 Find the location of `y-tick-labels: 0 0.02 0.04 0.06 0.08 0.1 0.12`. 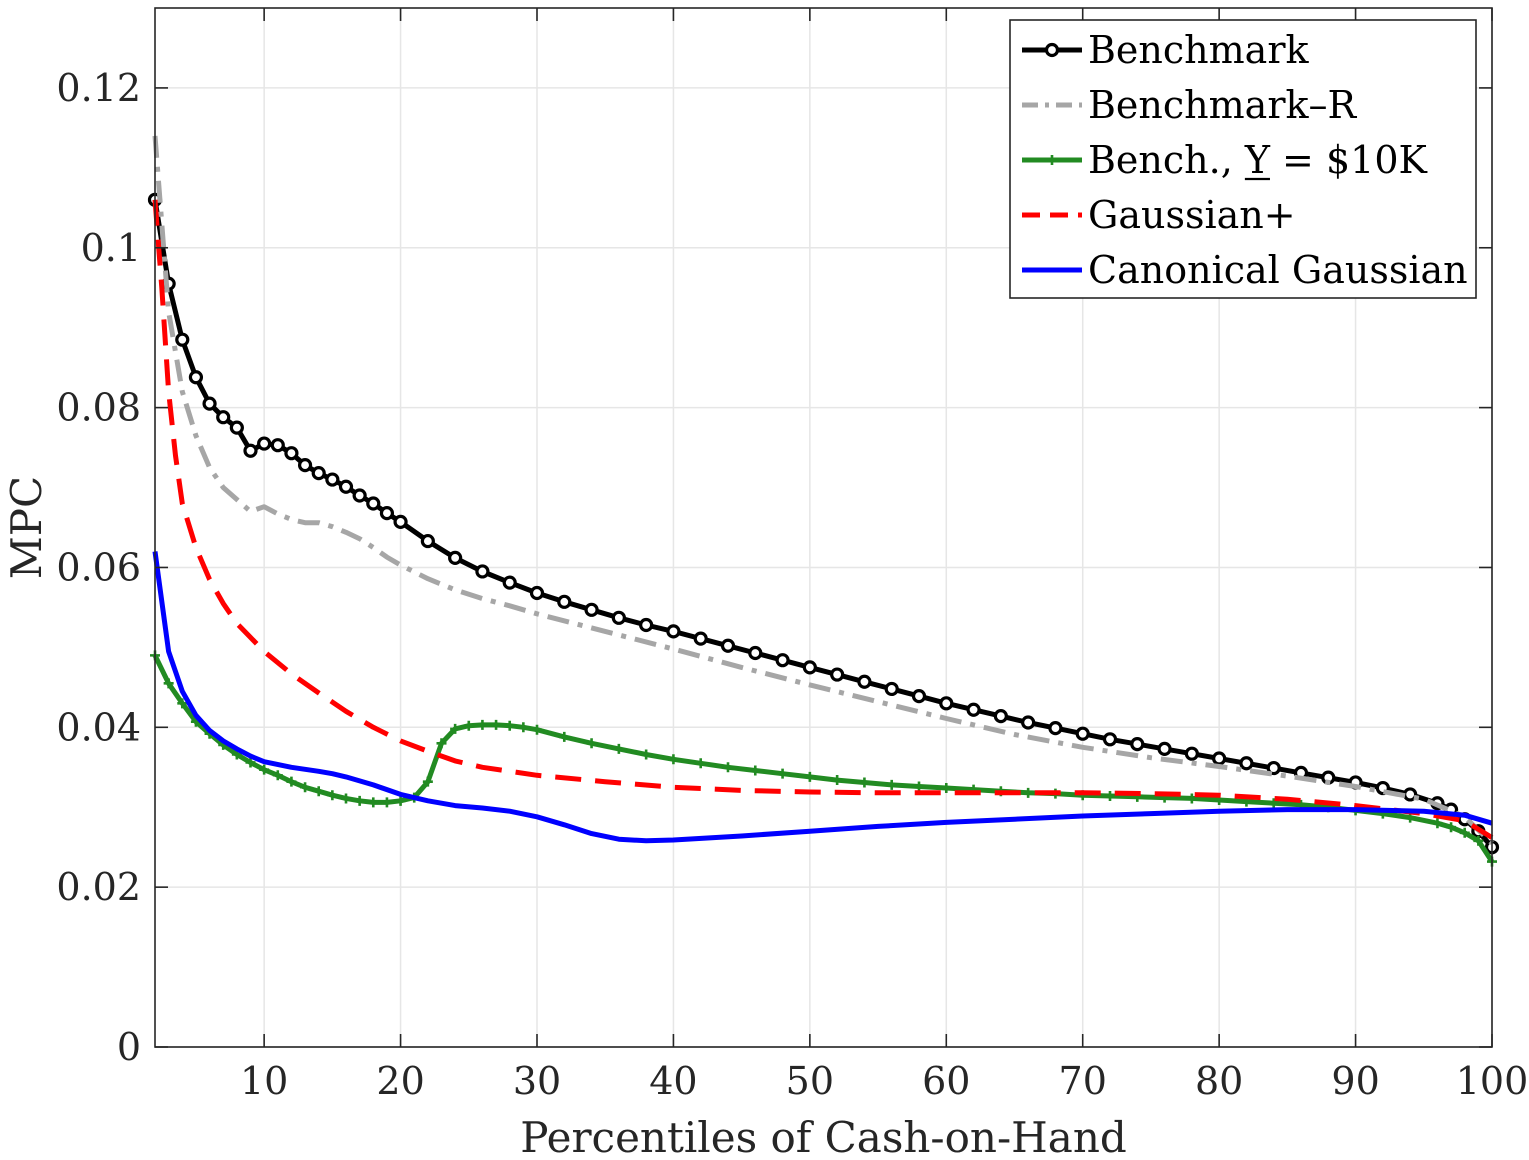

y-tick-labels: 0 0.02 0.04 0.06 0.08 0.1 0.12 is located at coordinates (98, 567).